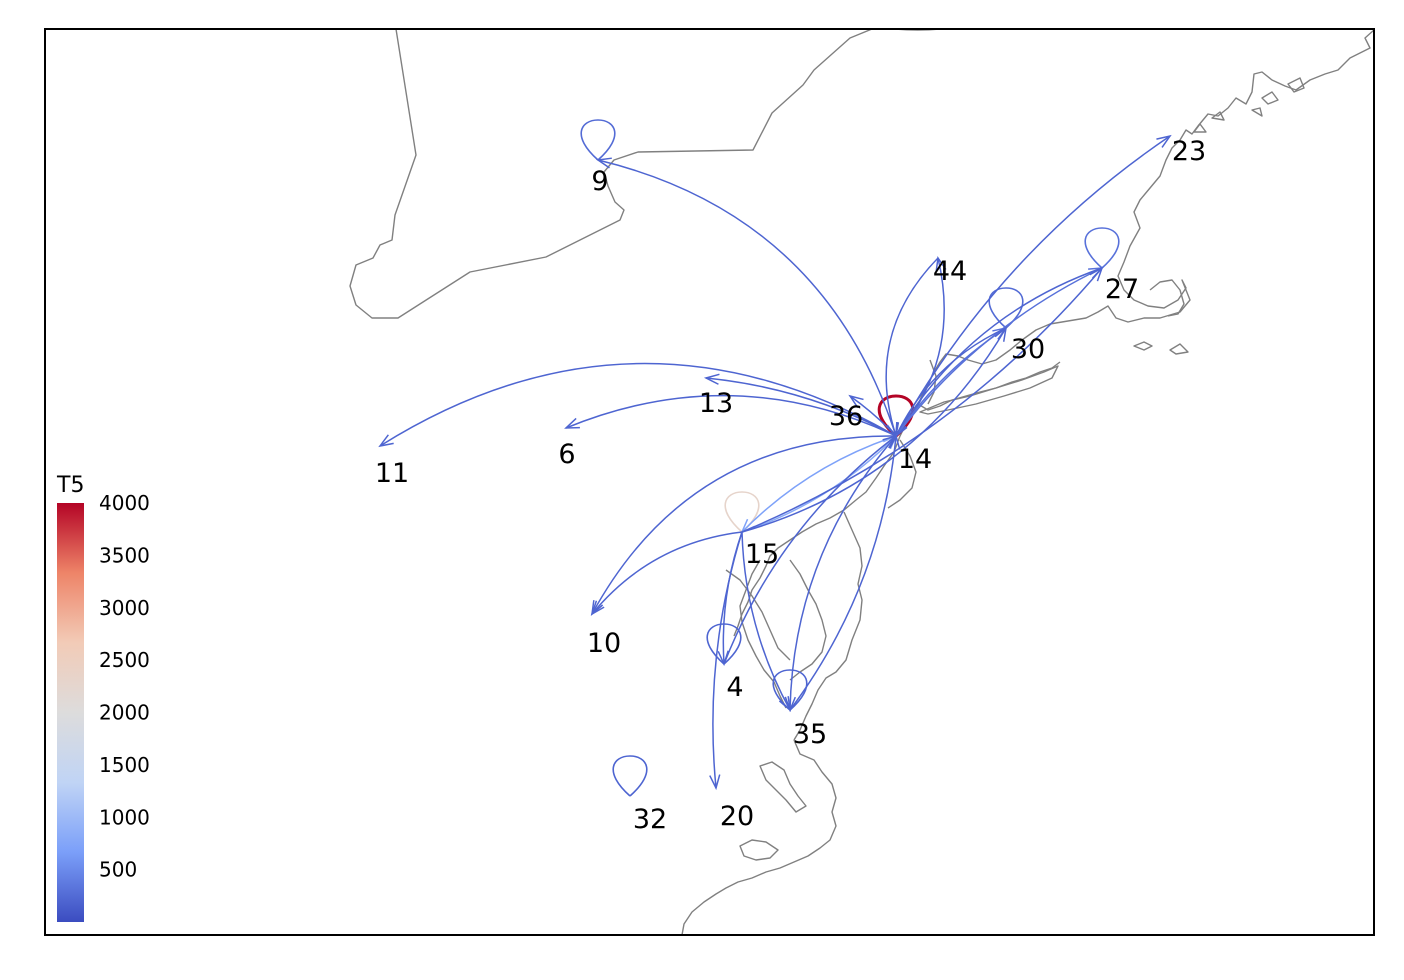  What do you see at coordinates (599, 181) in the screenshot?
I see `node-label-9: 9` at bounding box center [599, 181].